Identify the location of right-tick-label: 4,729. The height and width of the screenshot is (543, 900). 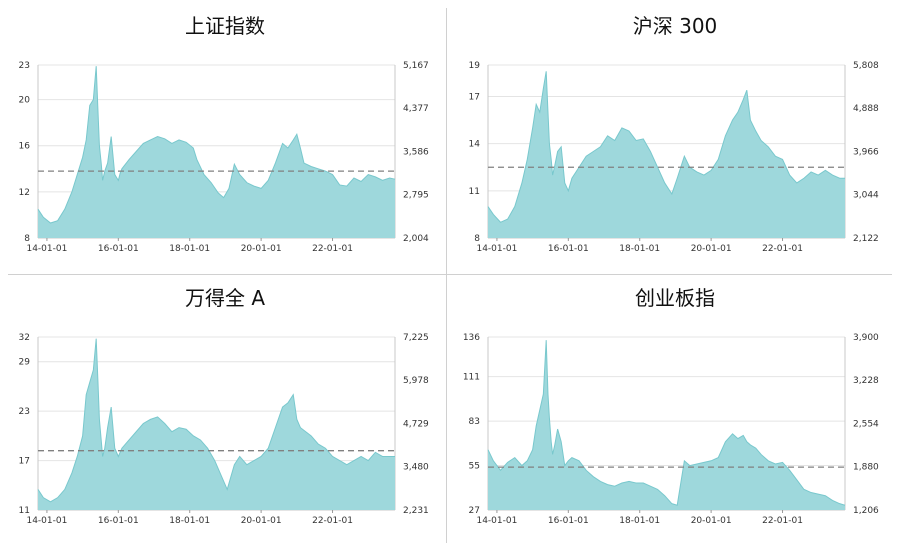
(416, 424).